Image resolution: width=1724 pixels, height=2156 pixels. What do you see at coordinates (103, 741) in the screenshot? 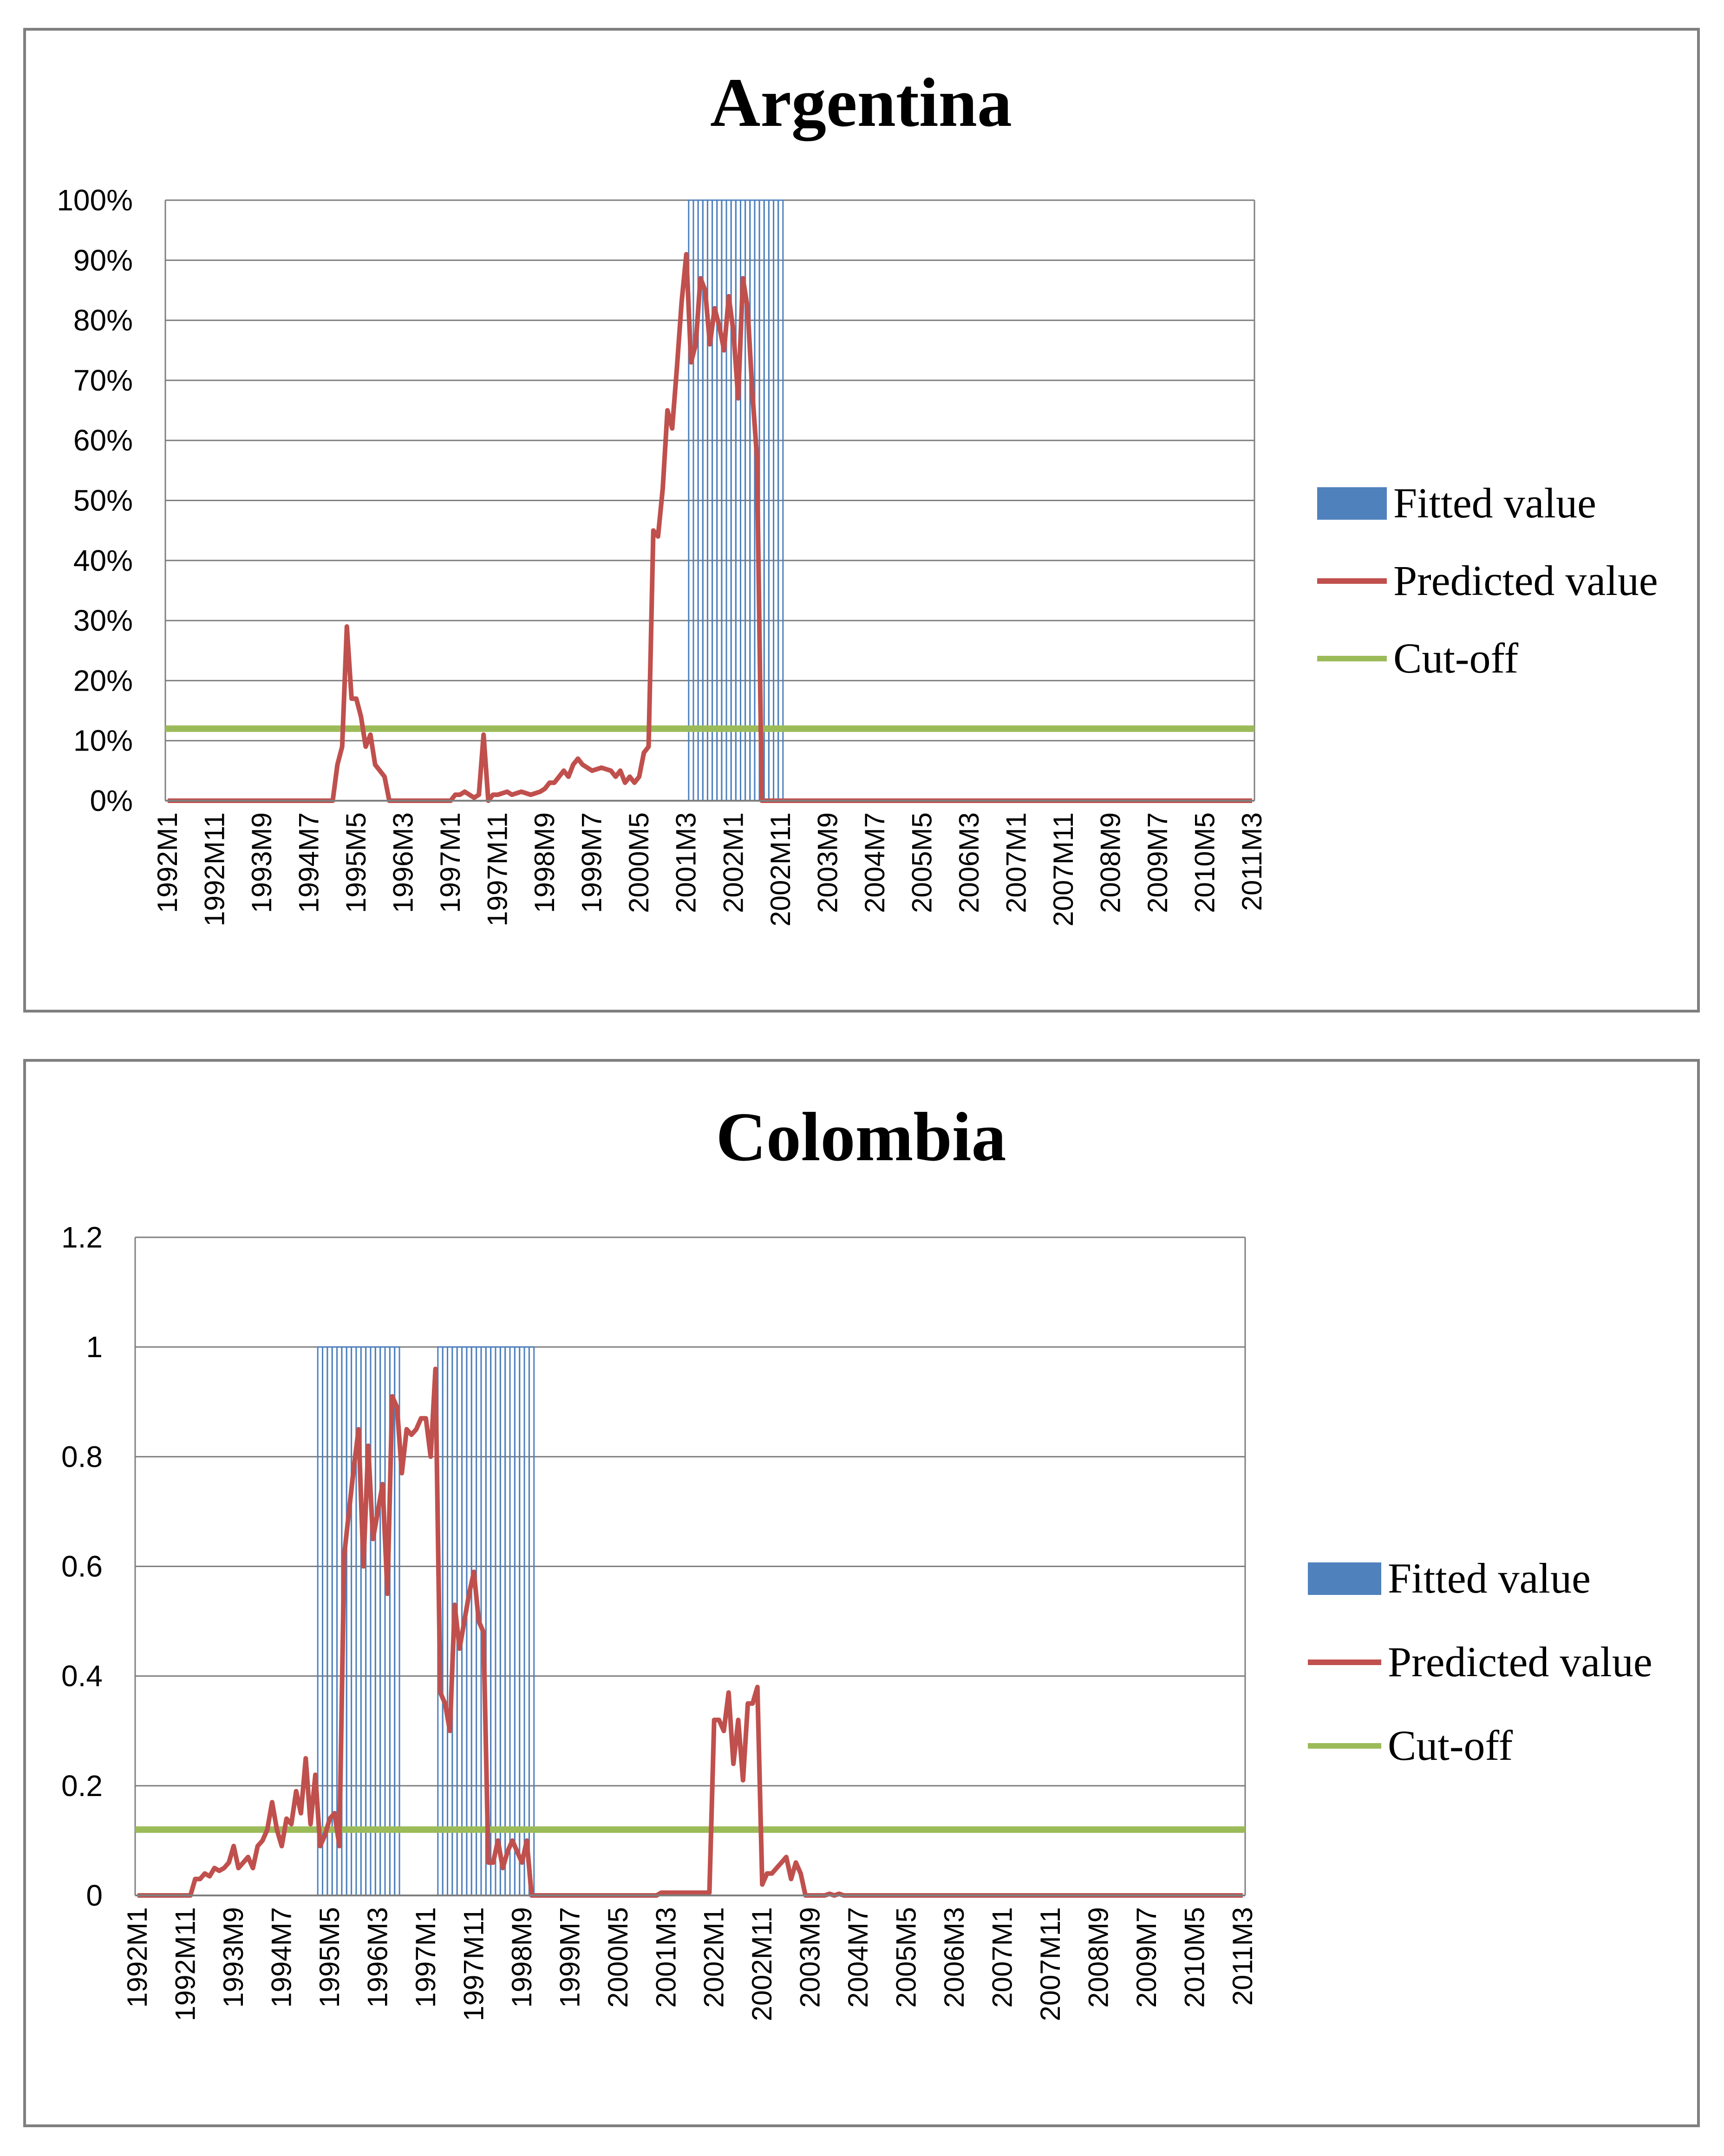
I see `y-tick-label: 10%` at bounding box center [103, 741].